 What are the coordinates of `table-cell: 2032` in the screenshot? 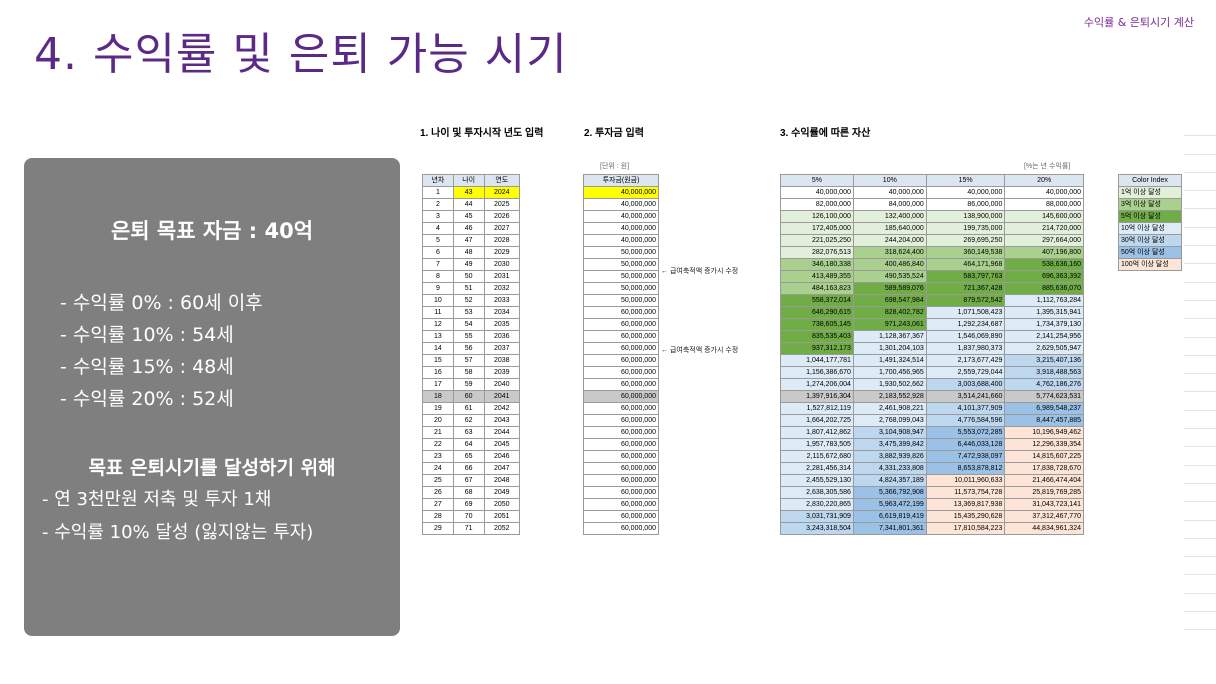 It's located at (502, 288).